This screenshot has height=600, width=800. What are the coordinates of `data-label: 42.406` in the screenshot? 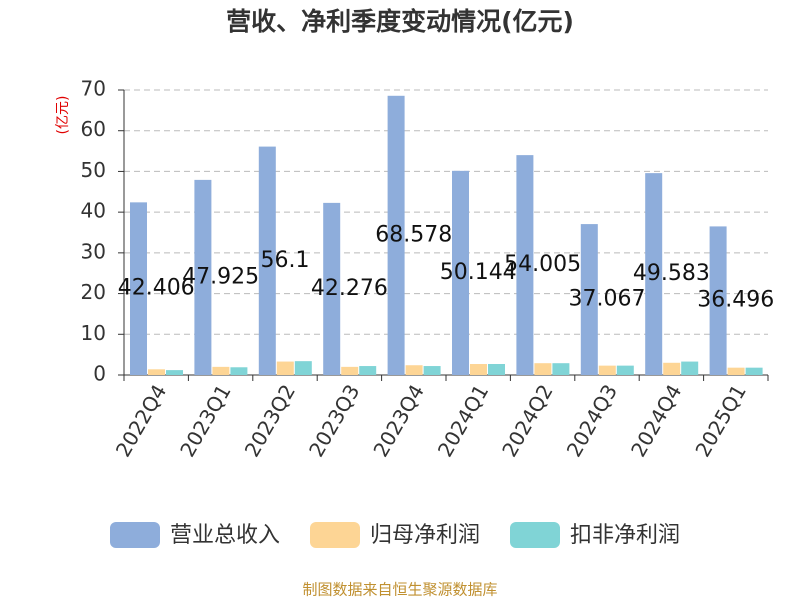 It's located at (156, 288).